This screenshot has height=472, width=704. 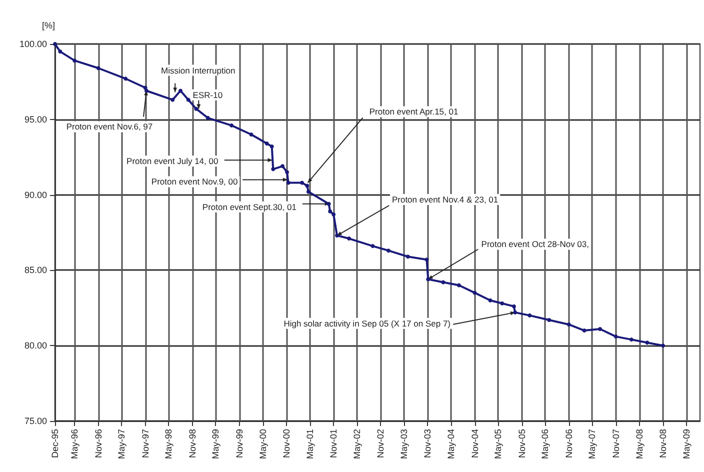 I want to click on x-tick-label: May-07, so click(x=592, y=444).